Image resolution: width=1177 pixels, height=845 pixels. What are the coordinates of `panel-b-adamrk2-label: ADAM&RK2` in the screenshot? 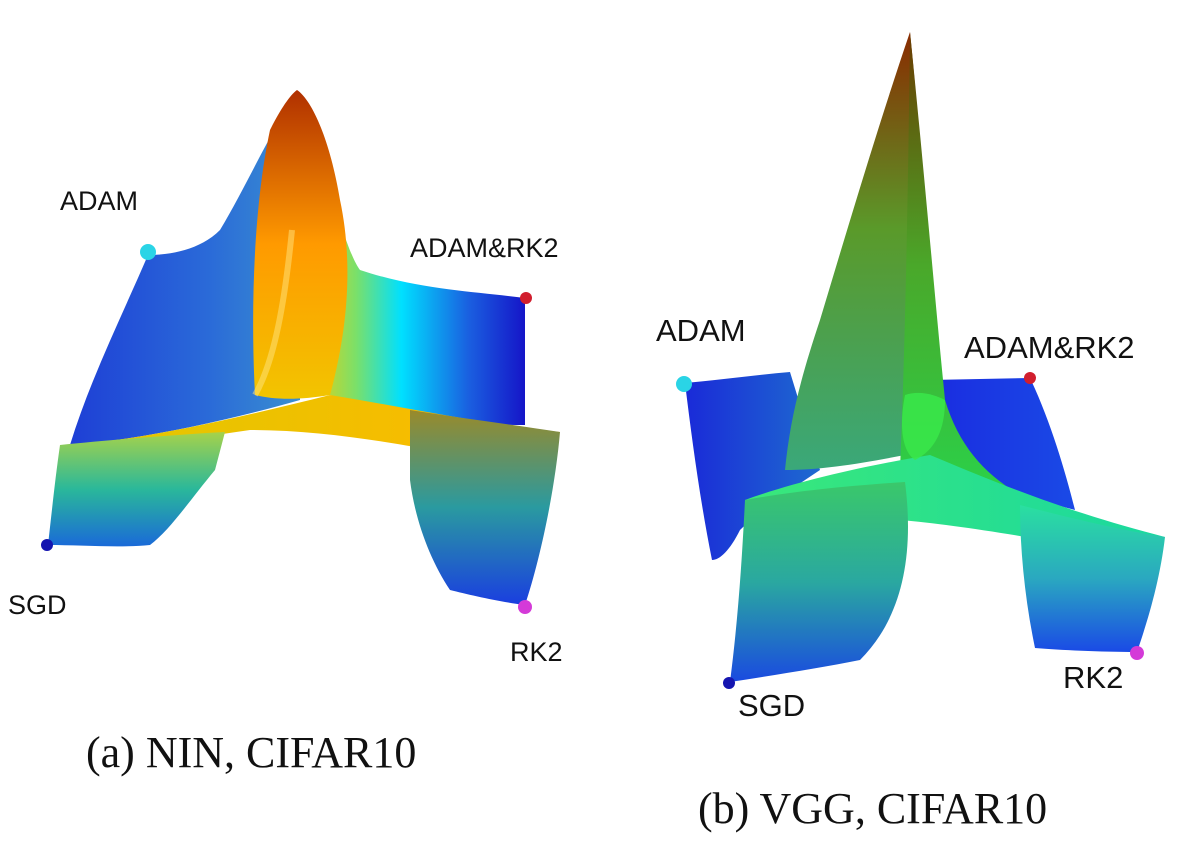 It's located at (1049, 347).